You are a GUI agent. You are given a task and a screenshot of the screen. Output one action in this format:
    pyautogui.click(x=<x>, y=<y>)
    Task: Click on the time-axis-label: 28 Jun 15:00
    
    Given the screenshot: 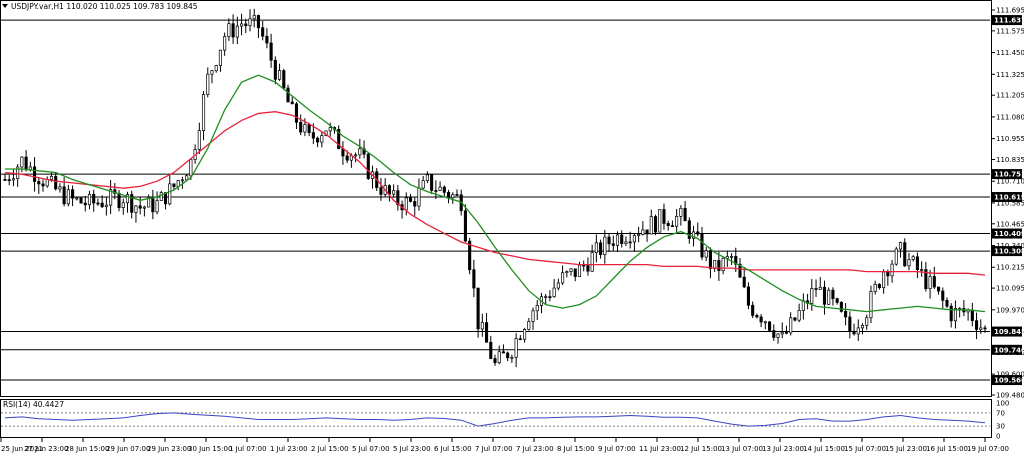 What is the action you would take?
    pyautogui.click(x=87, y=449)
    